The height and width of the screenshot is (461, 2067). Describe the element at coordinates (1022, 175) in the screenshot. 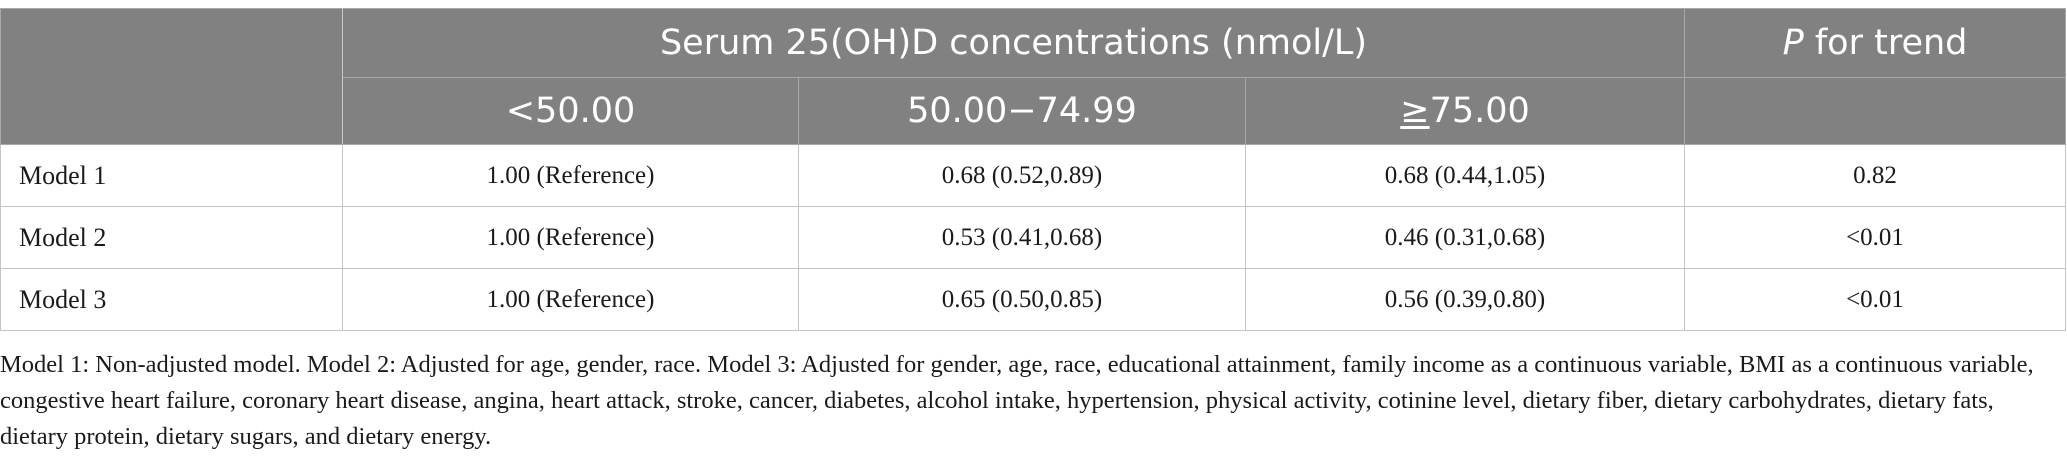

I see `cell-50-75: 0.68 (0.52,0.89)` at that location.